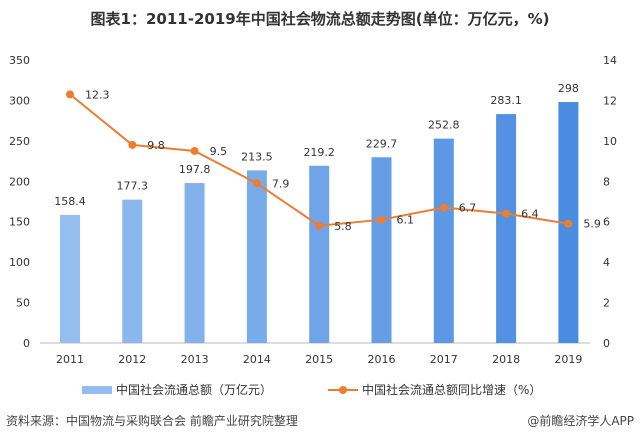 This screenshot has height=442, width=640. Describe the element at coordinates (195, 169) in the screenshot. I see `bar-data-label: 197.8` at that location.